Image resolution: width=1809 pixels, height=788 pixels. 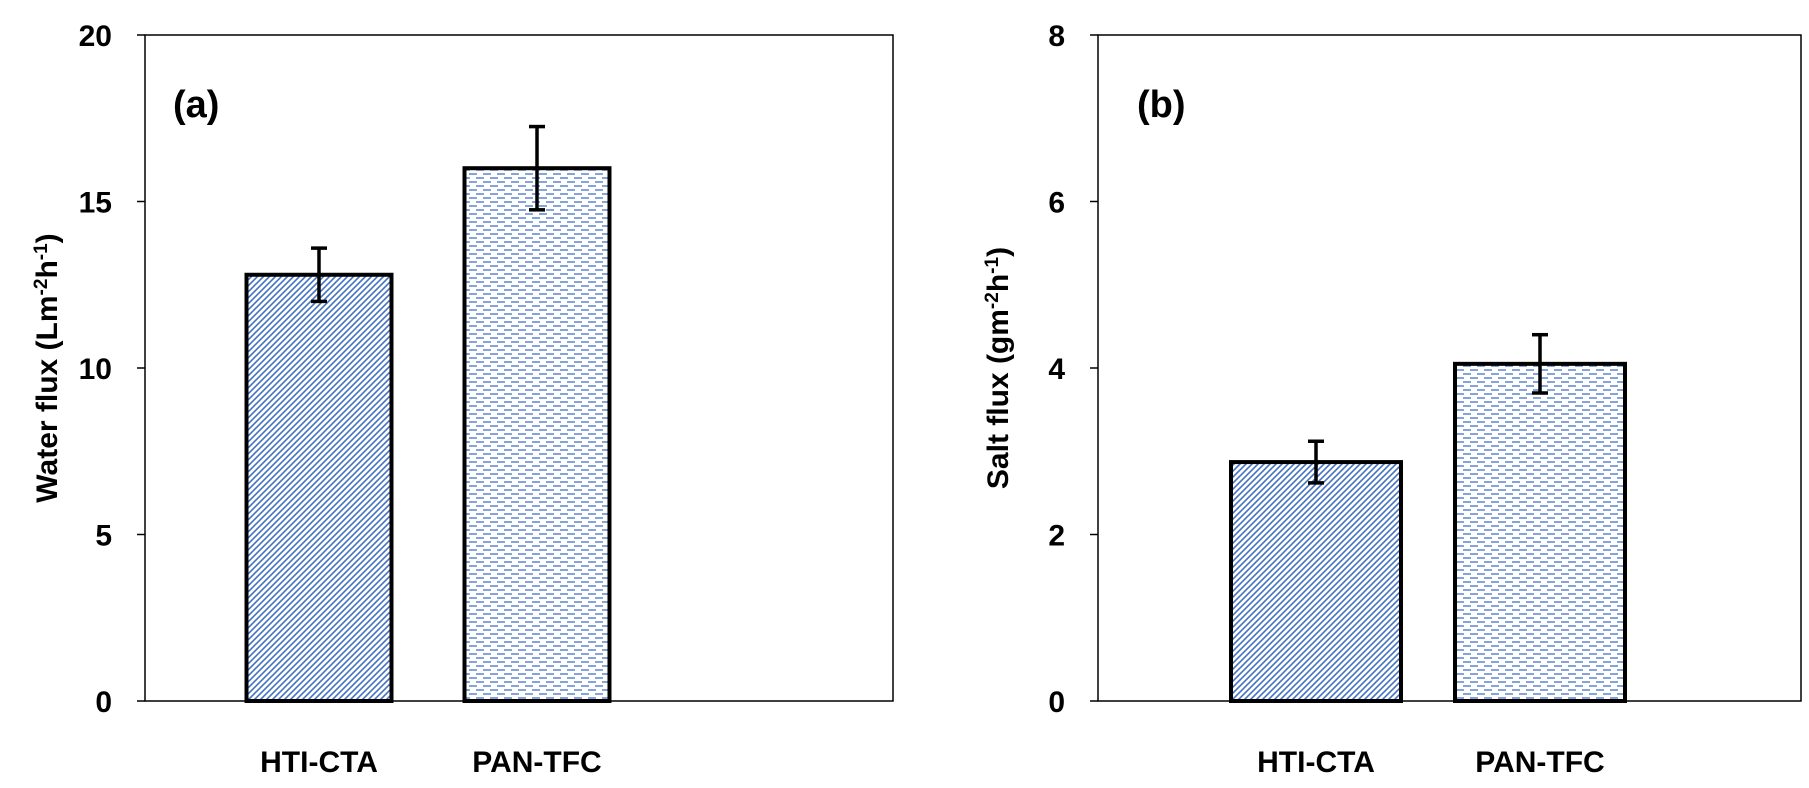 What do you see at coordinates (103, 536) in the screenshot?
I see `y-tick-label: 5` at bounding box center [103, 536].